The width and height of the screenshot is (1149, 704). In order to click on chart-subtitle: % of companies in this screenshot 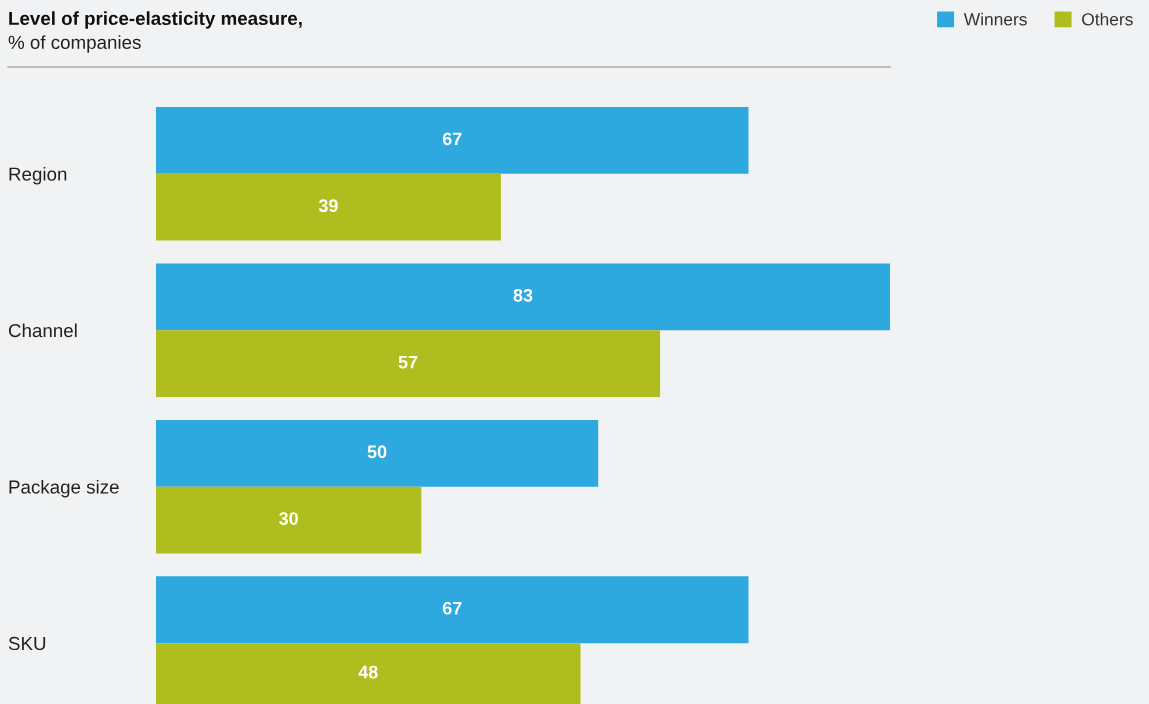, I will do `click(74, 44)`.